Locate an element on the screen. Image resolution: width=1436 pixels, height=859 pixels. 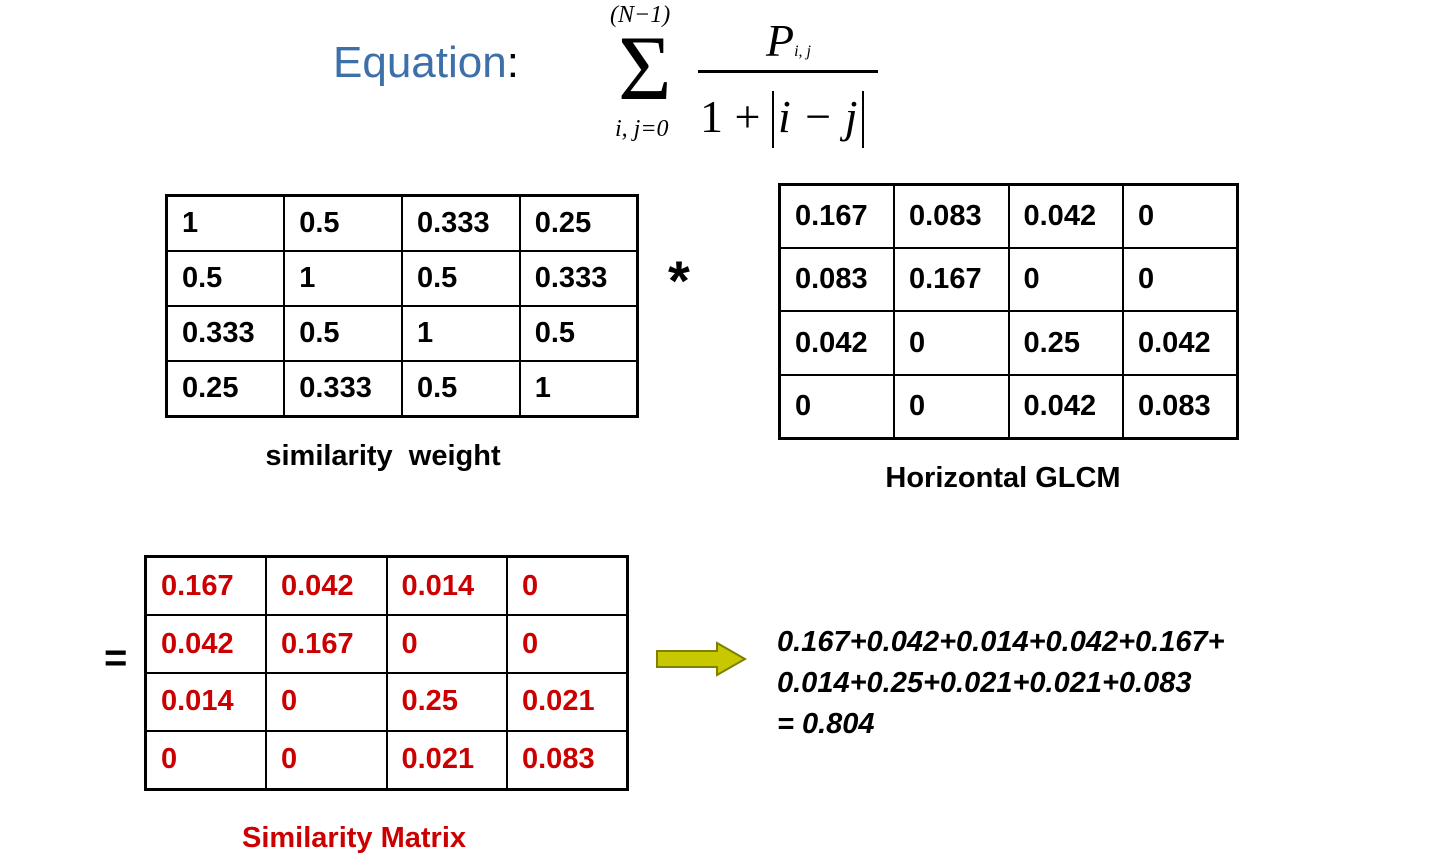
denominator: 1 + i − j is located at coordinates (782, 119).